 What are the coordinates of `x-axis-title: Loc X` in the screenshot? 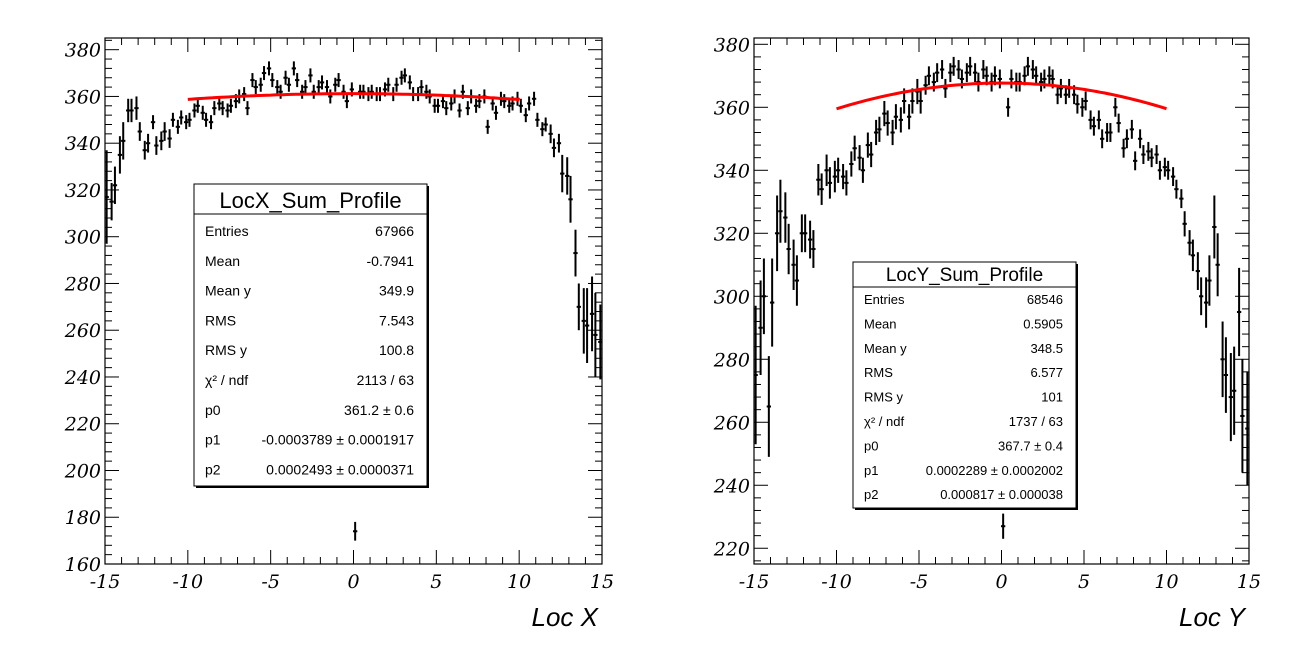 It's located at (566, 617).